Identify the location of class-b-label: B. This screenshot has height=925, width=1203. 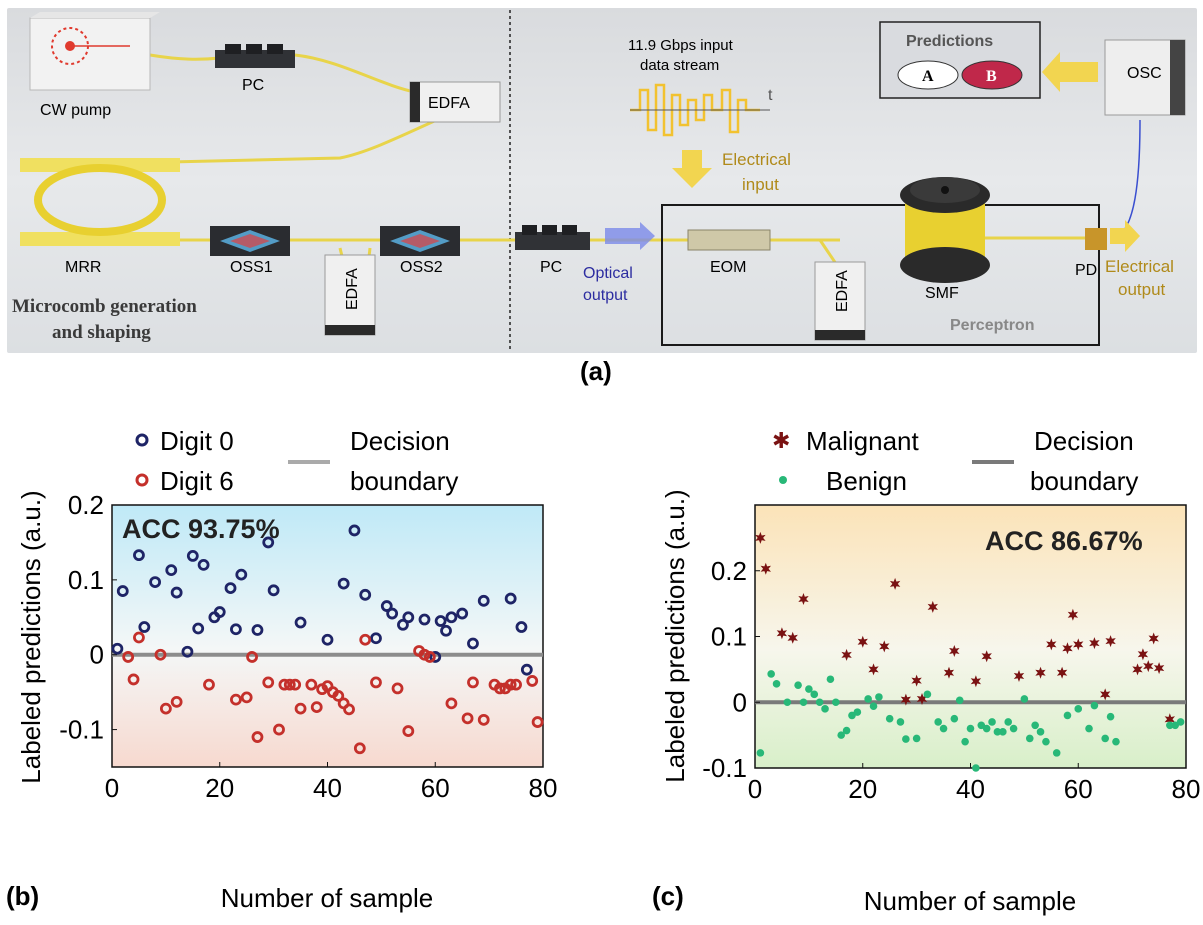
(991, 76).